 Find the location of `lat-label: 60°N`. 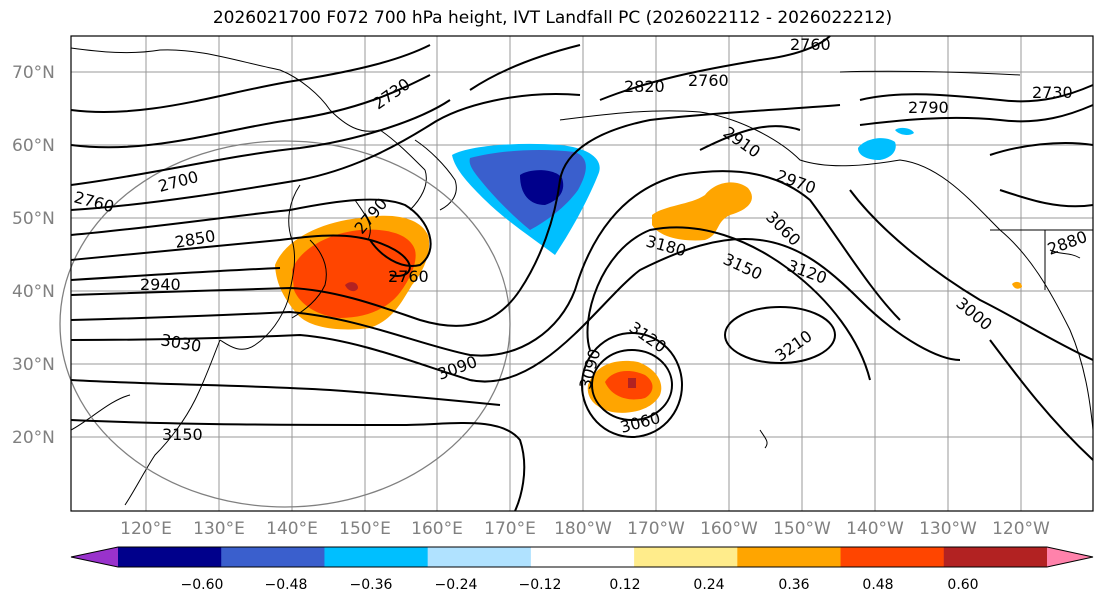

lat-label: 60°N is located at coordinates (33, 146).